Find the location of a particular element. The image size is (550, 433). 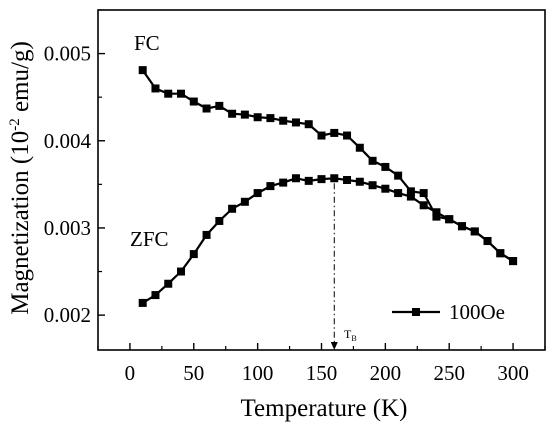

y-axis-title-post: emu/g) is located at coordinates (20, 79).